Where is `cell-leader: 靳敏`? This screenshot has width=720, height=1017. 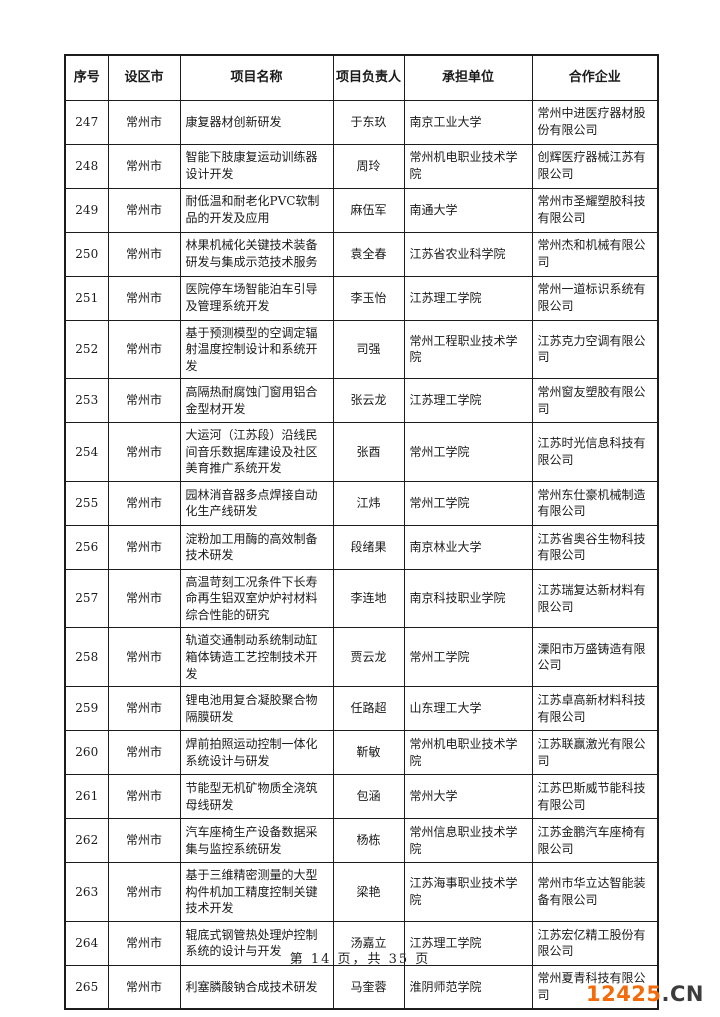
cell-leader: 靳敏 is located at coordinates (368, 753).